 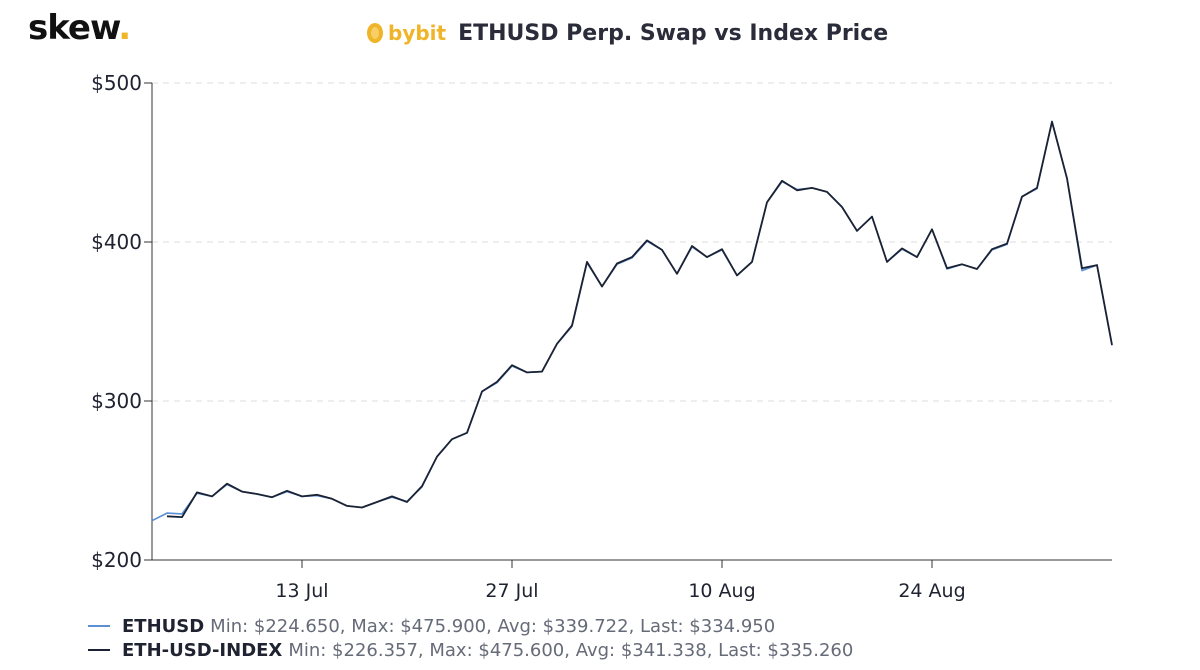 I want to click on y-tick-label: $300, so click(x=116, y=401).